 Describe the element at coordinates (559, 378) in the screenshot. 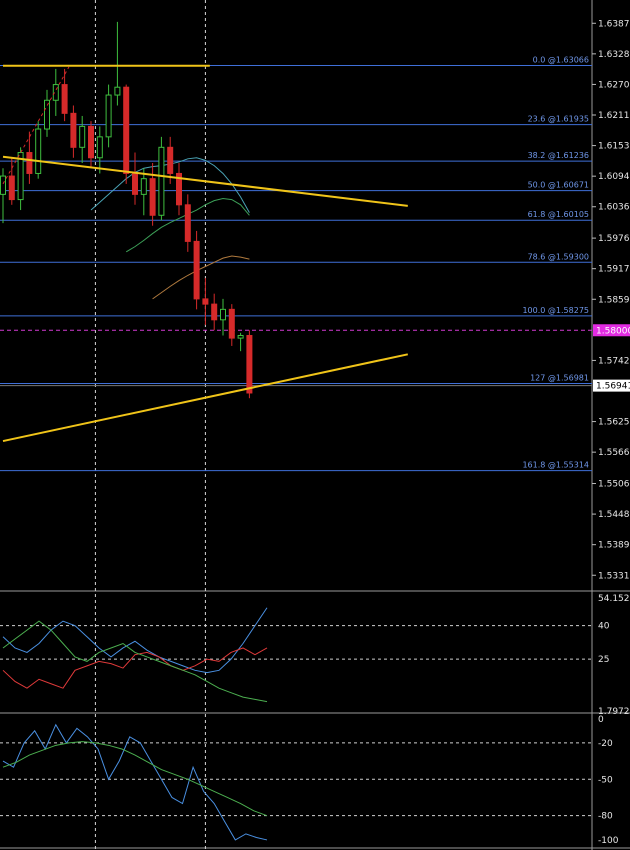

I see `fib-label: 127 @1.56981` at that location.